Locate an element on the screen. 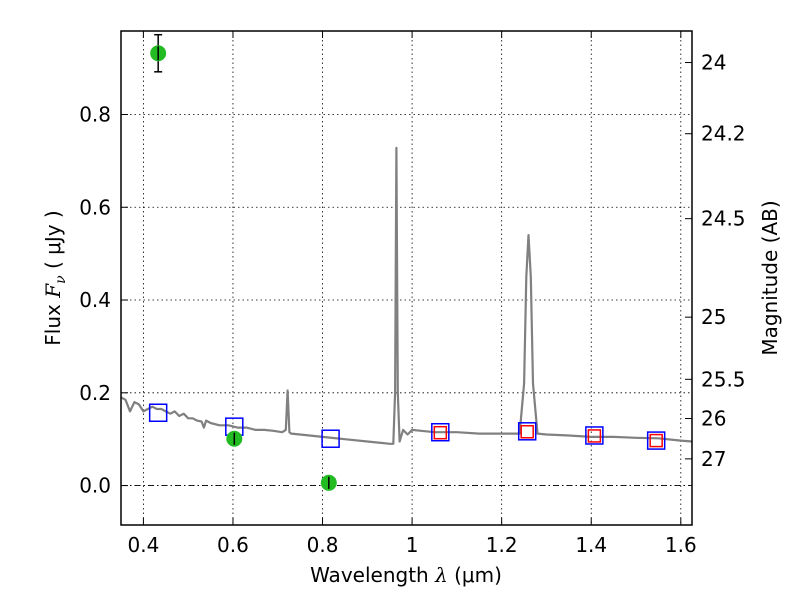 The image size is (800, 600). y-tick-label: 0.0 is located at coordinates (95, 486).